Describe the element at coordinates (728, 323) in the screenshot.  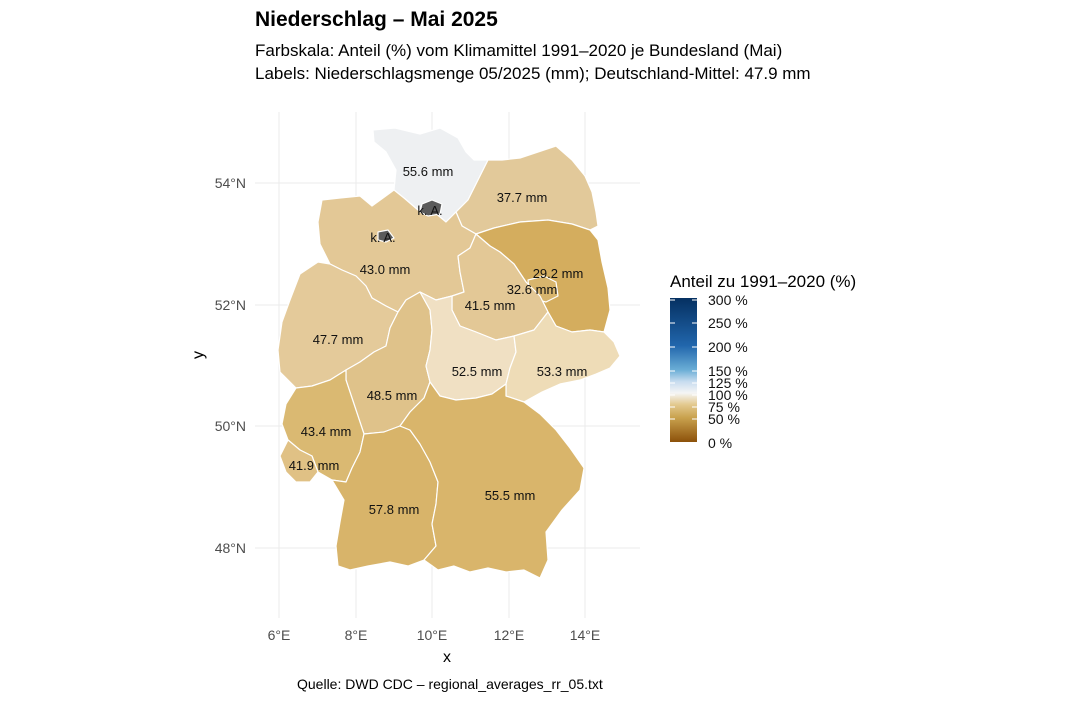
I see `legend-label-250: 250 %` at that location.